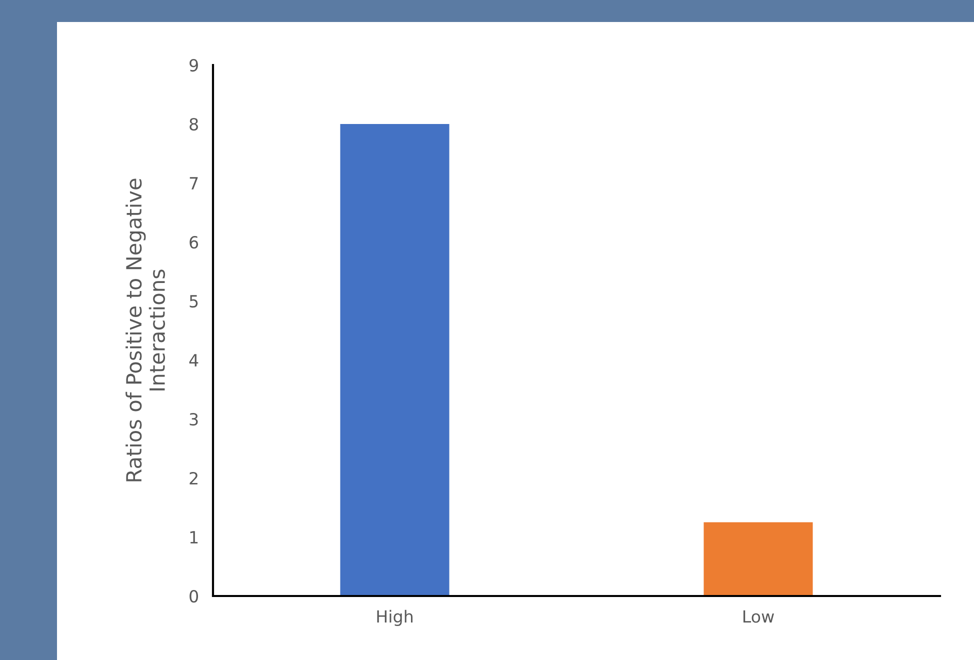  What do you see at coordinates (146, 330) in the screenshot?
I see `y-axis-title: Ratios of Positive to Negative Interactions` at bounding box center [146, 330].